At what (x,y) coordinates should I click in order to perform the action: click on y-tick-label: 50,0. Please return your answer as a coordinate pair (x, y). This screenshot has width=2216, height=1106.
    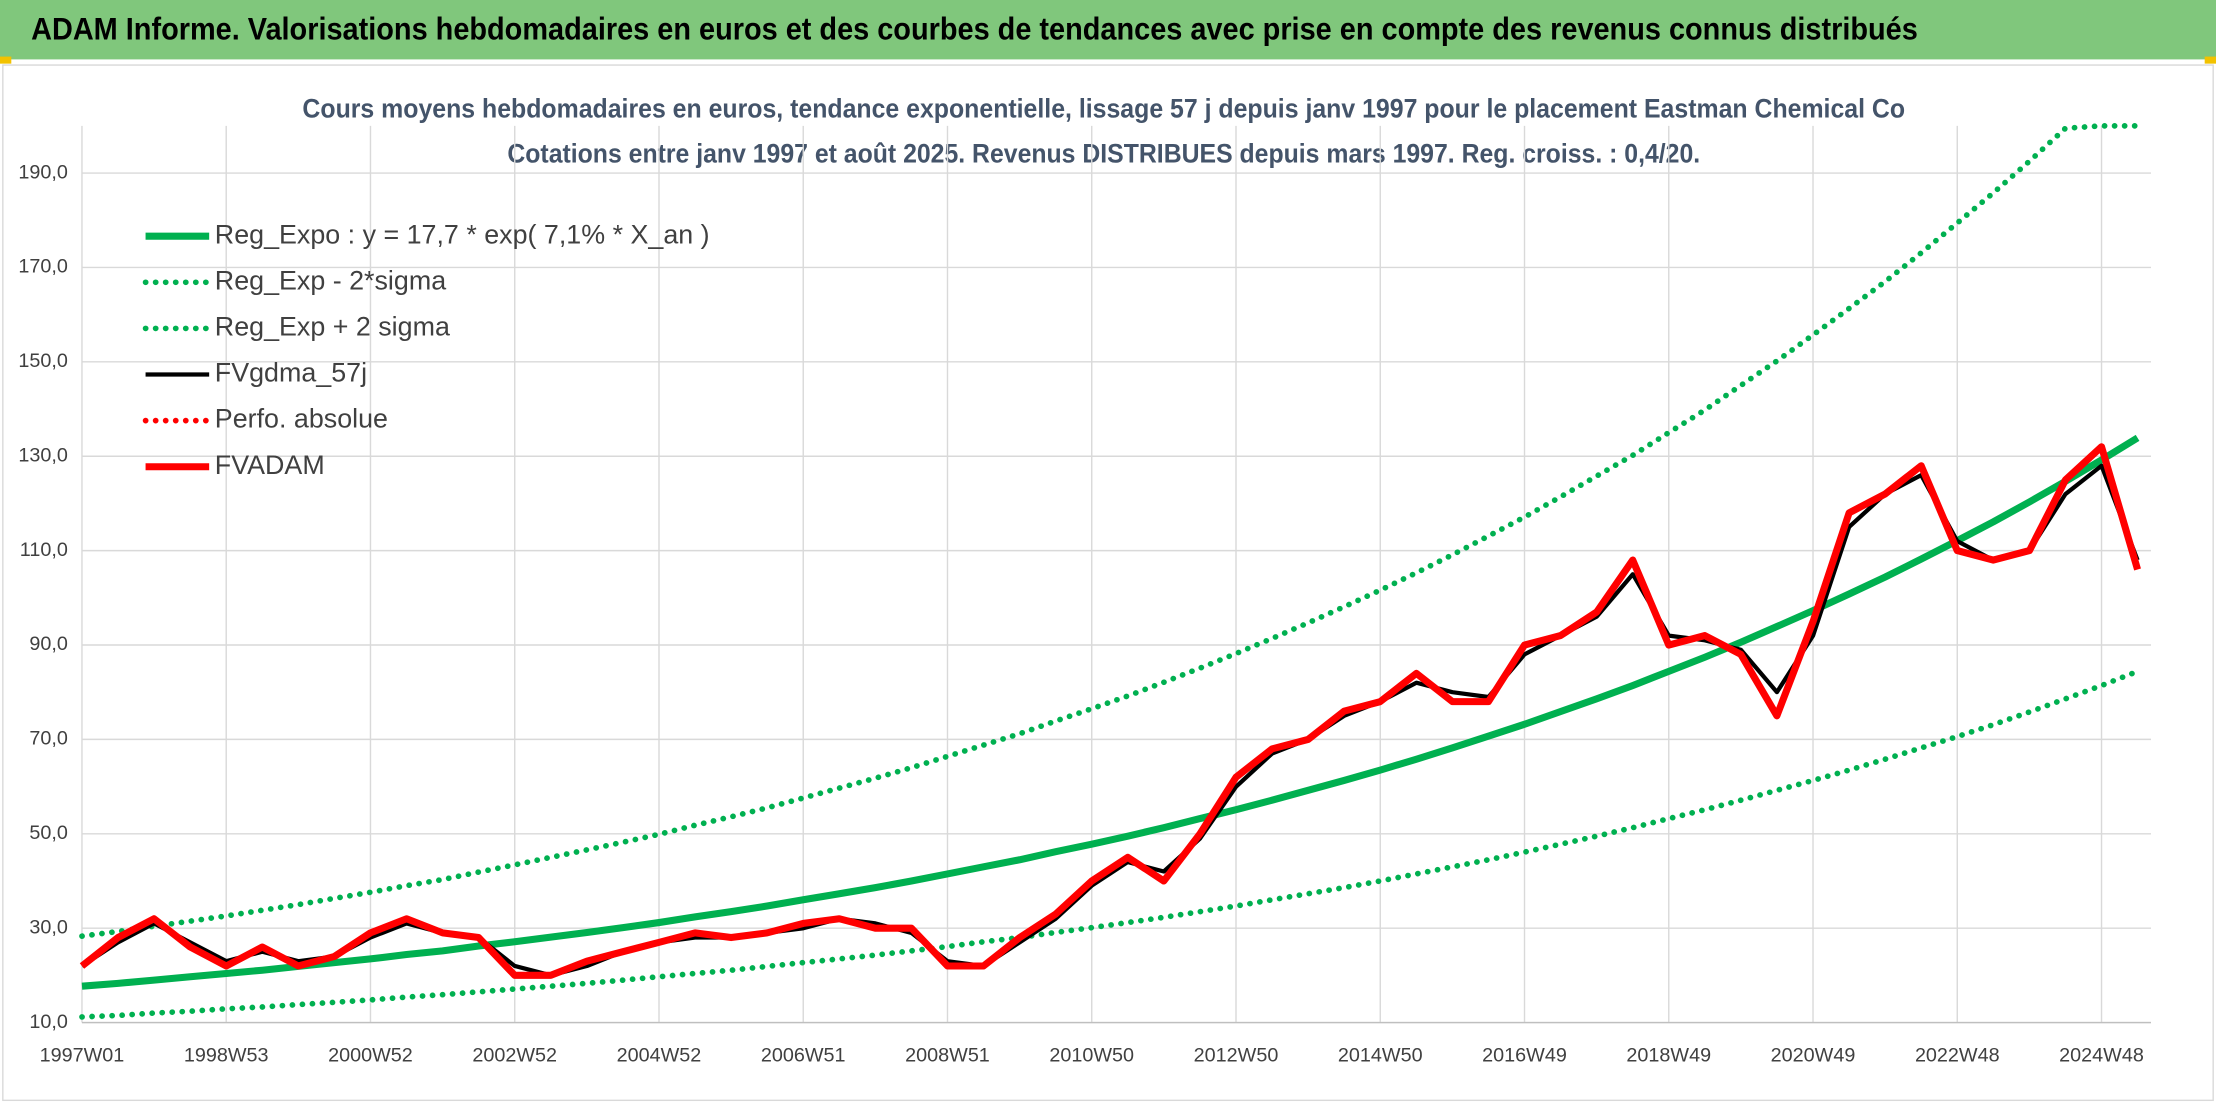
    Looking at the image, I should click on (48, 833).